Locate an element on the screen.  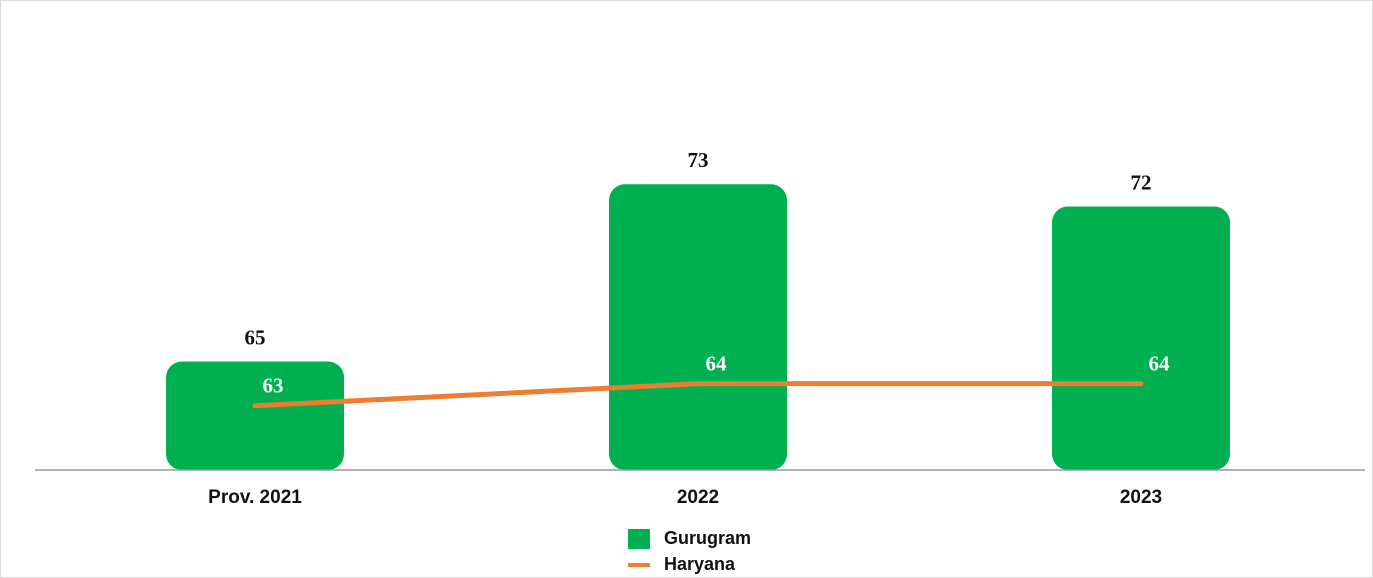
line-series is located at coordinates (698, 395).